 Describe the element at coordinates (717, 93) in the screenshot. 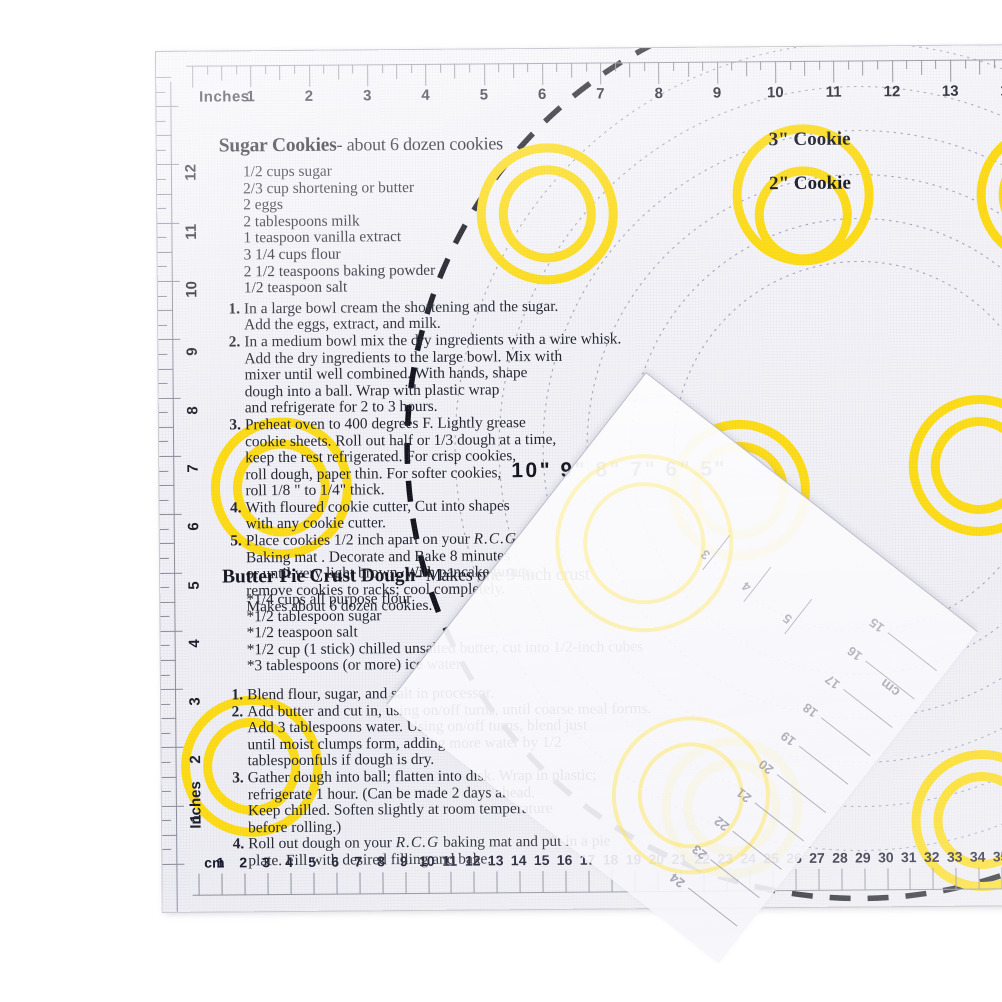

I see `ruler-label: 9` at that location.